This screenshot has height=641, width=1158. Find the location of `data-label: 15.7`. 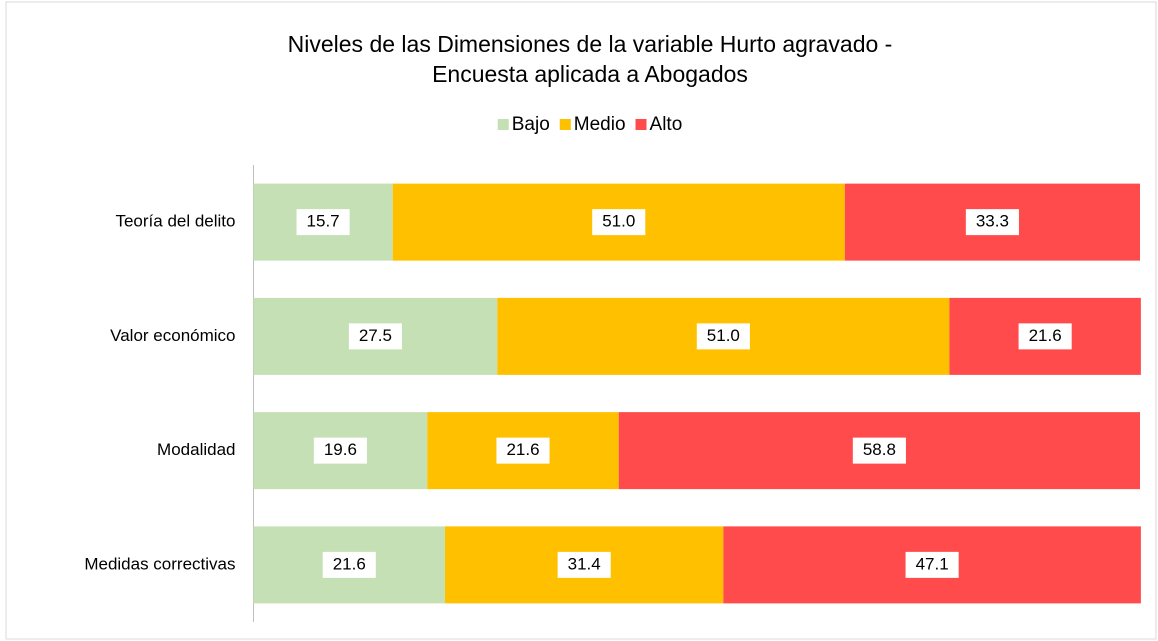

data-label: 15.7 is located at coordinates (323, 221).